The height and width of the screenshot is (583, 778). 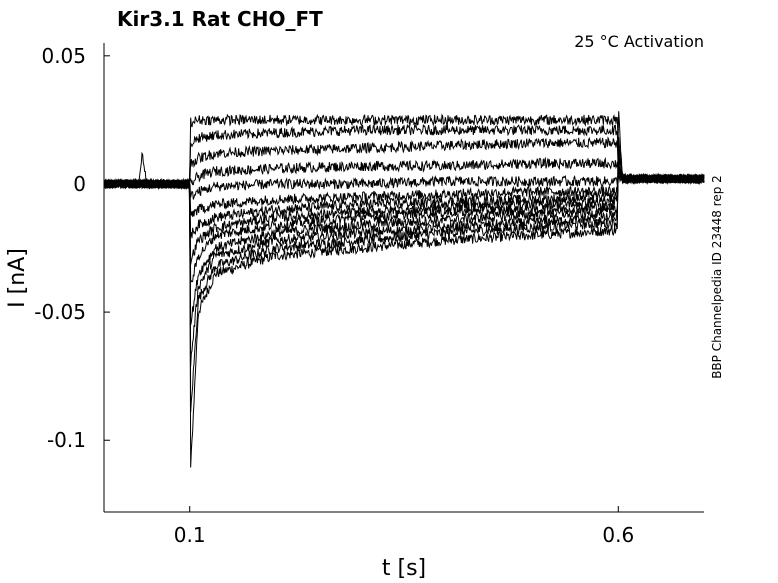 I want to click on y-tick-label: -0.05, so click(x=60, y=312).